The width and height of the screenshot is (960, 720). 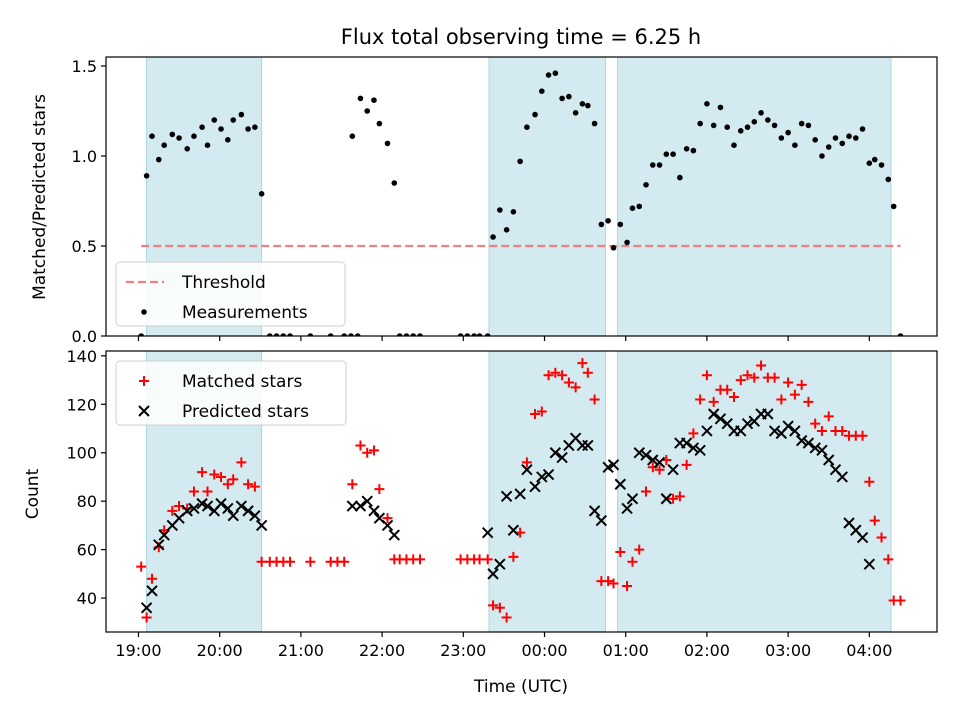 I want to click on x-tick-label: 02:00, so click(x=707, y=650).